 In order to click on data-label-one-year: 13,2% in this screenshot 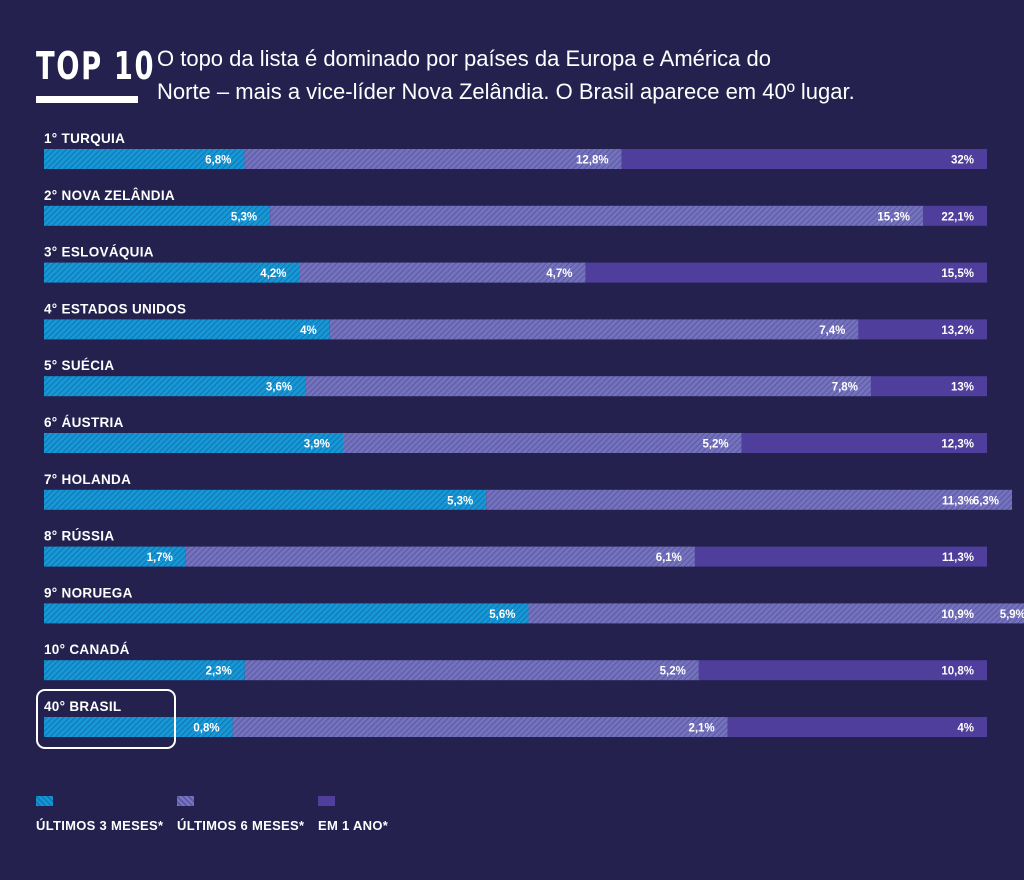, I will do `click(957, 331)`.